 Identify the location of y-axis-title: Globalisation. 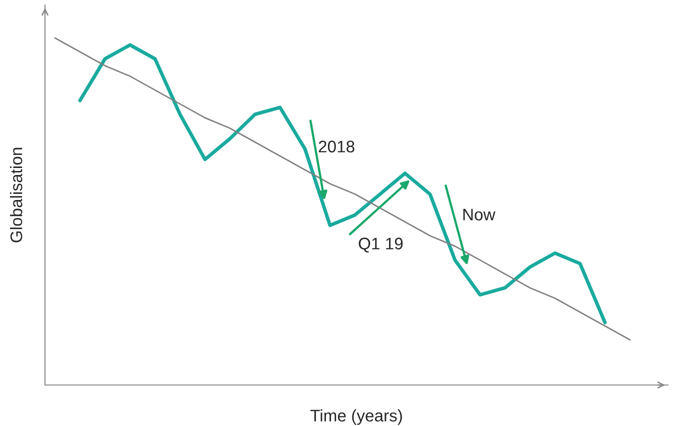
(16, 195).